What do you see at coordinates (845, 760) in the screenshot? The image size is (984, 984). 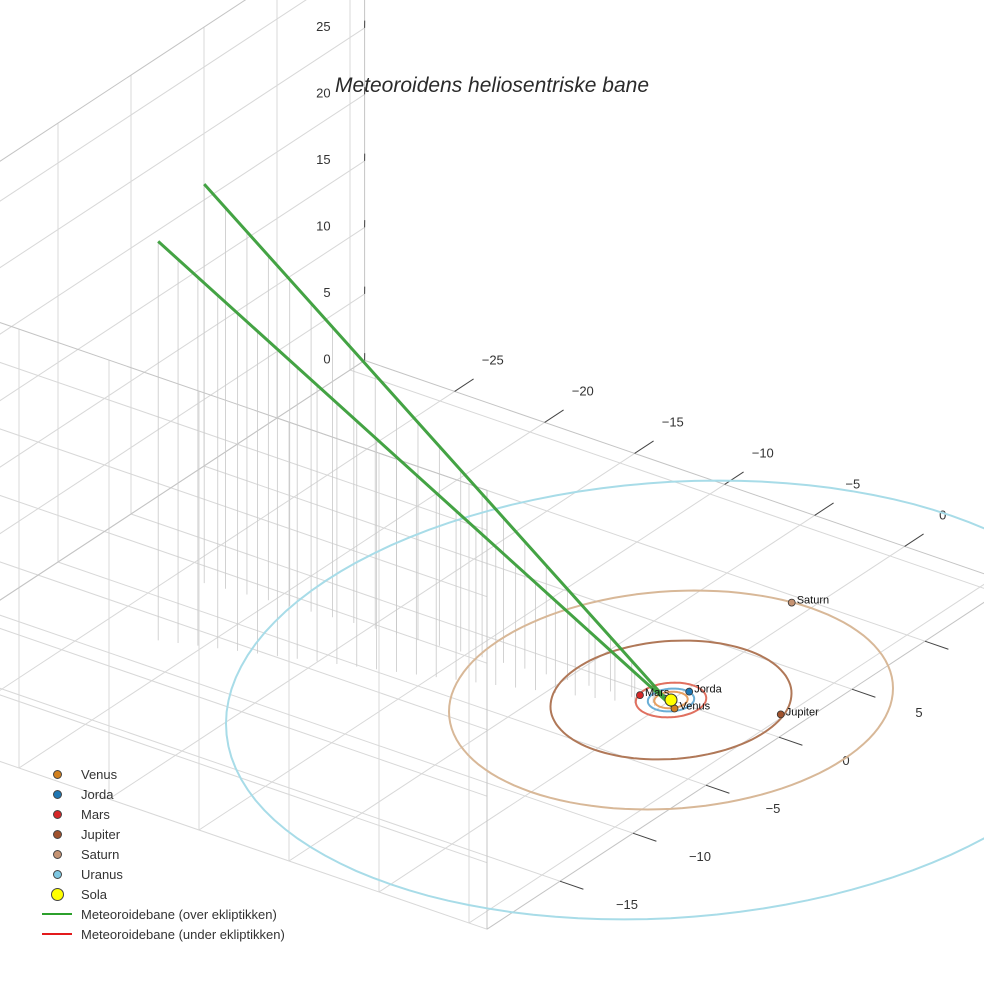 I see `y-tick-label: 0` at bounding box center [845, 760].